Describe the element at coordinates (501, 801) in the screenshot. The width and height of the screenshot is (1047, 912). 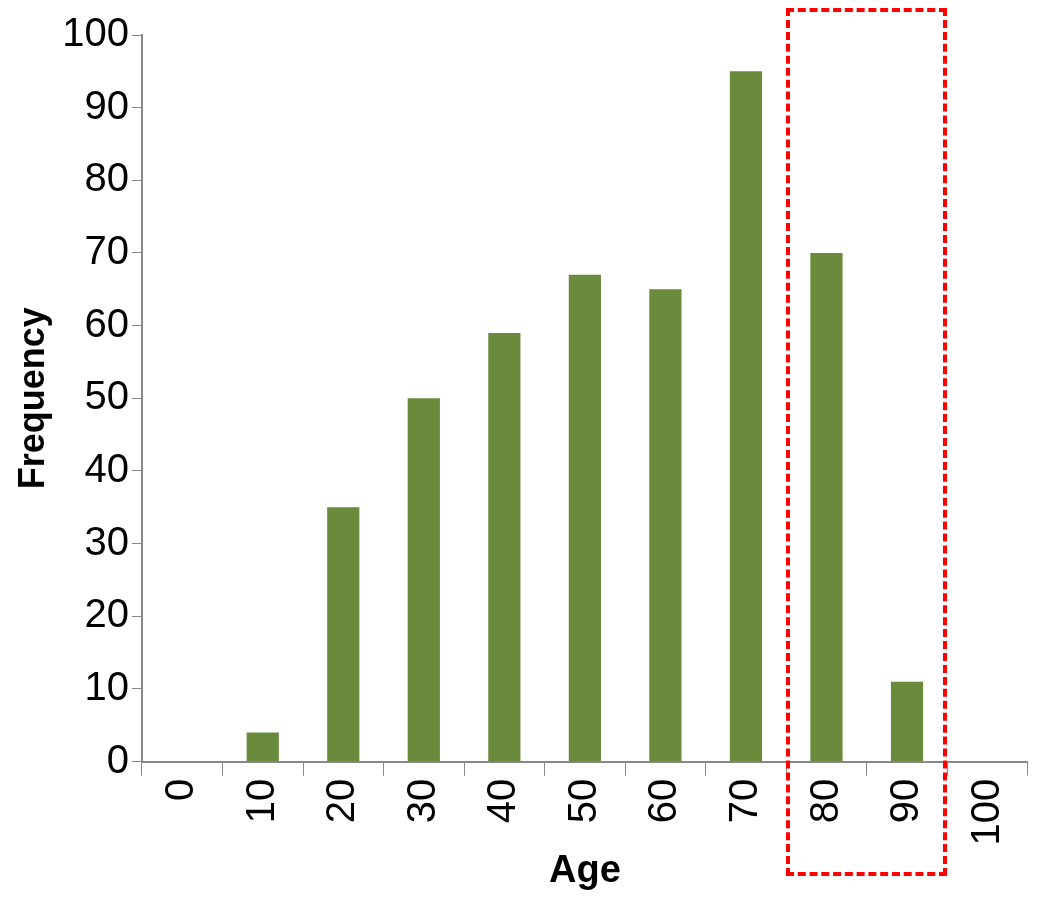
I see `x-tick-label: 40` at that location.